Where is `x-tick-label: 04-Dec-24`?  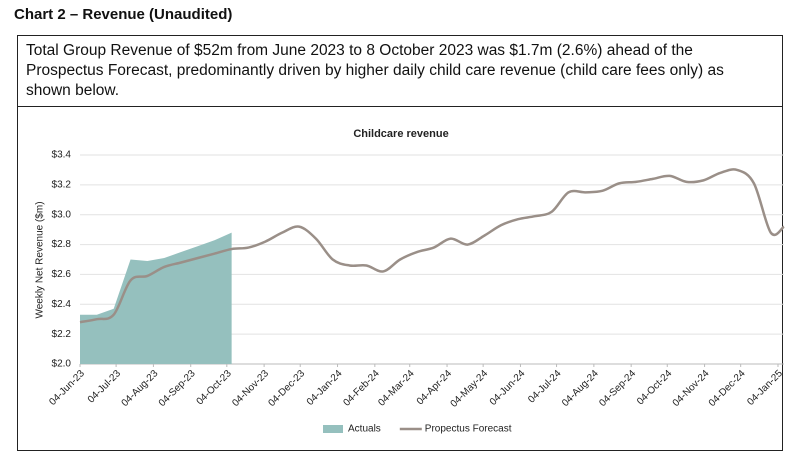
x-tick-label: 04-Dec-24 is located at coordinates (727, 388).